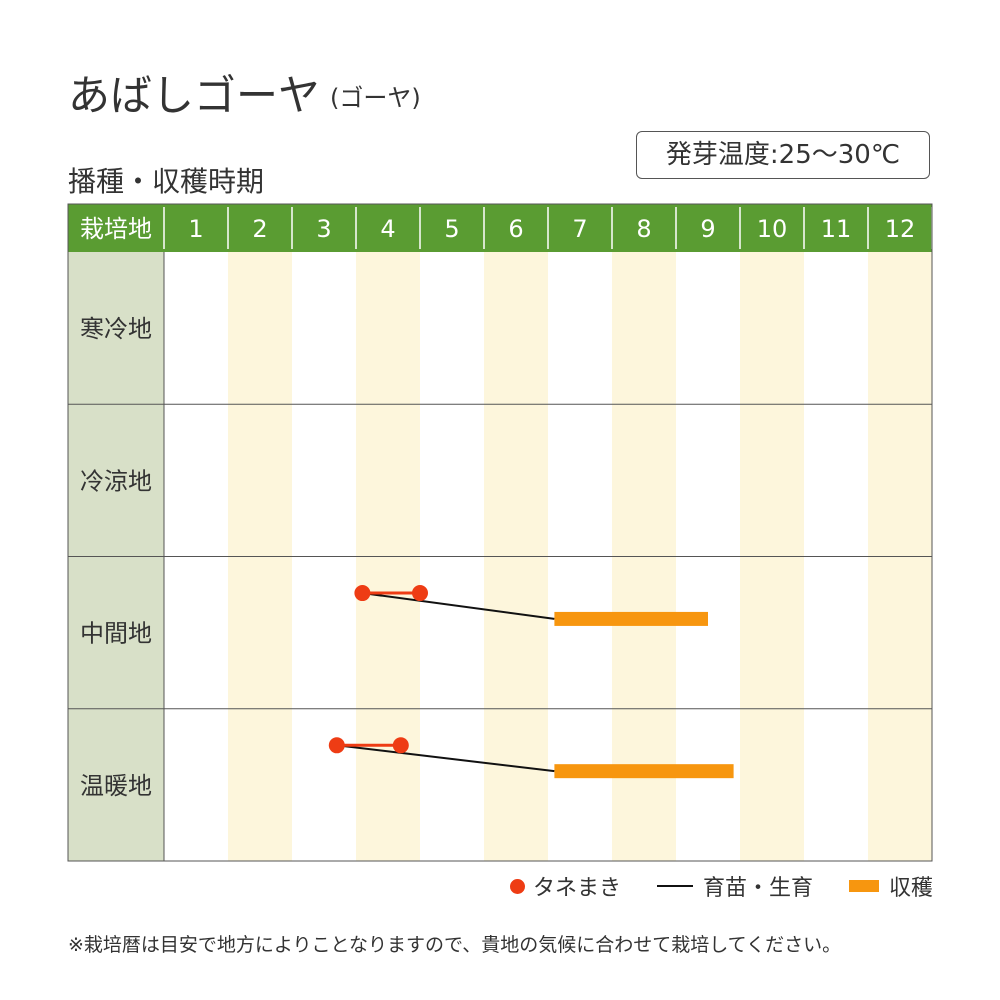 This screenshot has width=1000, height=1000. I want to click on region-label: 中間地, so click(116, 634).